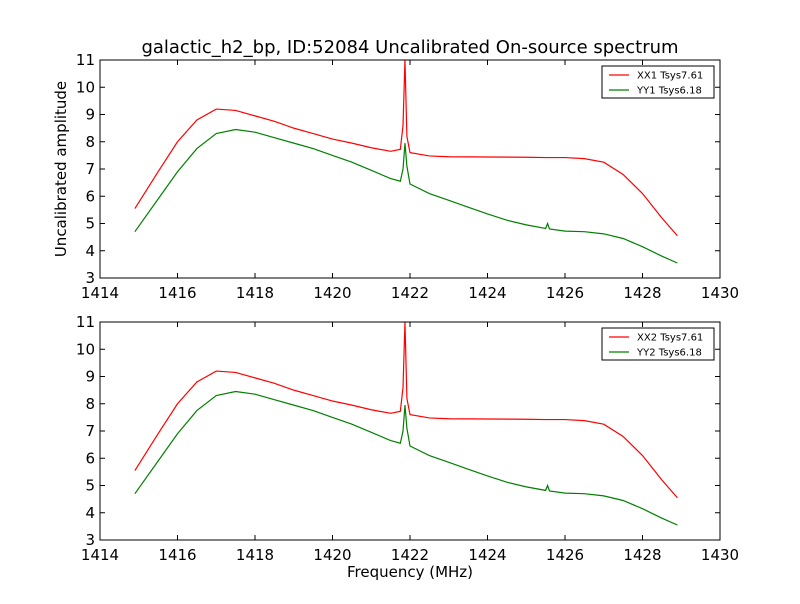 Image resolution: width=800 pixels, height=604 pixels. I want to click on legend-label: XX2 Tsys7.61, so click(670, 338).